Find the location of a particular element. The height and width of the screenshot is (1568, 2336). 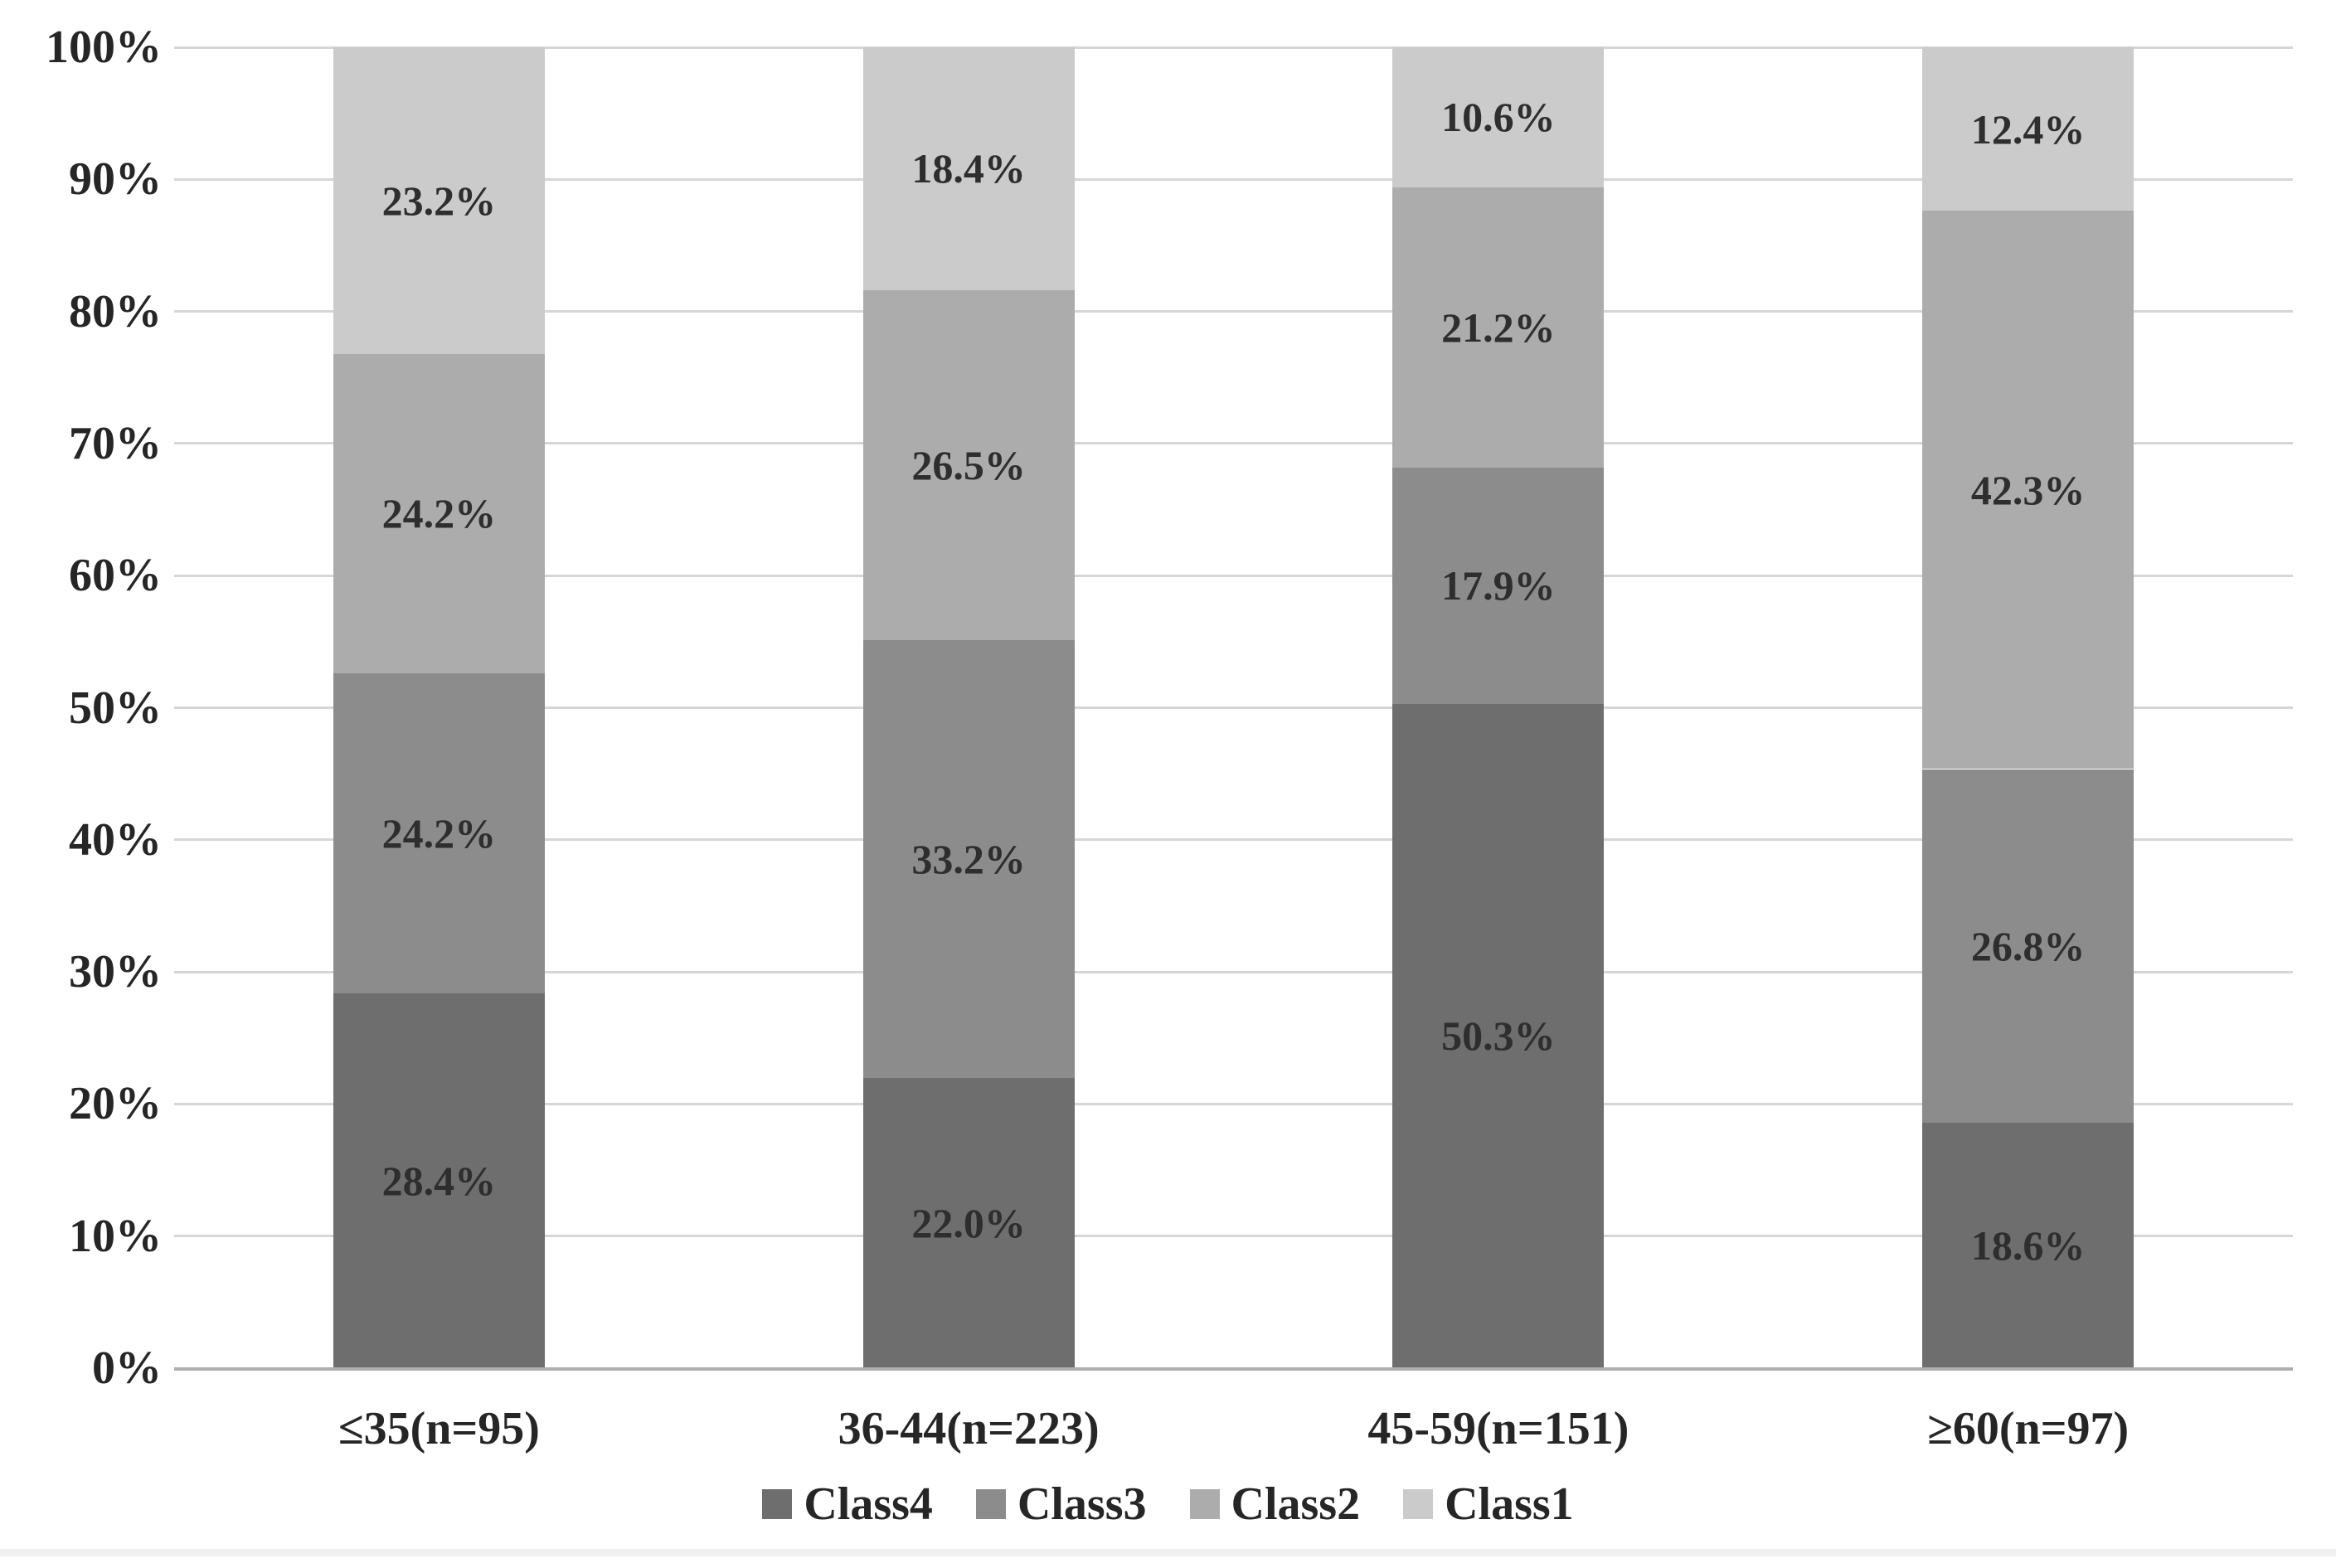

y-tick-label: 100% is located at coordinates (104, 47).